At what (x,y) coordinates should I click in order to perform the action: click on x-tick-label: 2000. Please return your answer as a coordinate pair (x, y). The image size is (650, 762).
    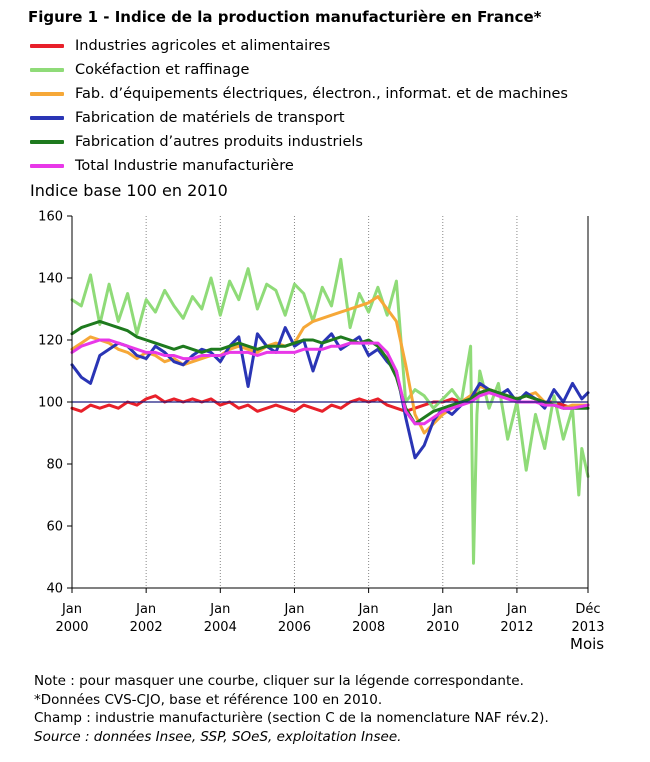
    Looking at the image, I should click on (71, 627).